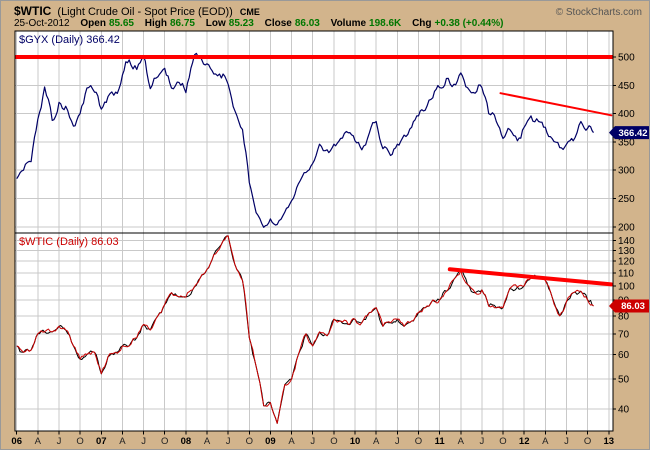 Image resolution: width=650 pixels, height=450 pixels. Describe the element at coordinates (16, 441) in the screenshot. I see `x-axis-label: 06` at that location.